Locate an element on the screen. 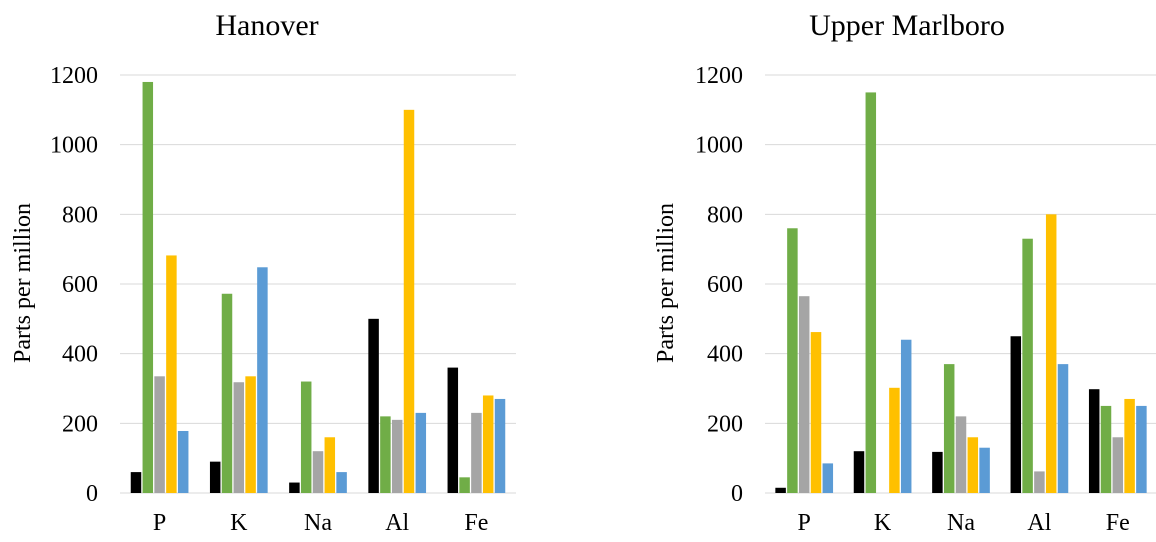 Image resolution: width=1156 pixels, height=542 pixels. chart-title: Upper Marlboro is located at coordinates (907, 25).